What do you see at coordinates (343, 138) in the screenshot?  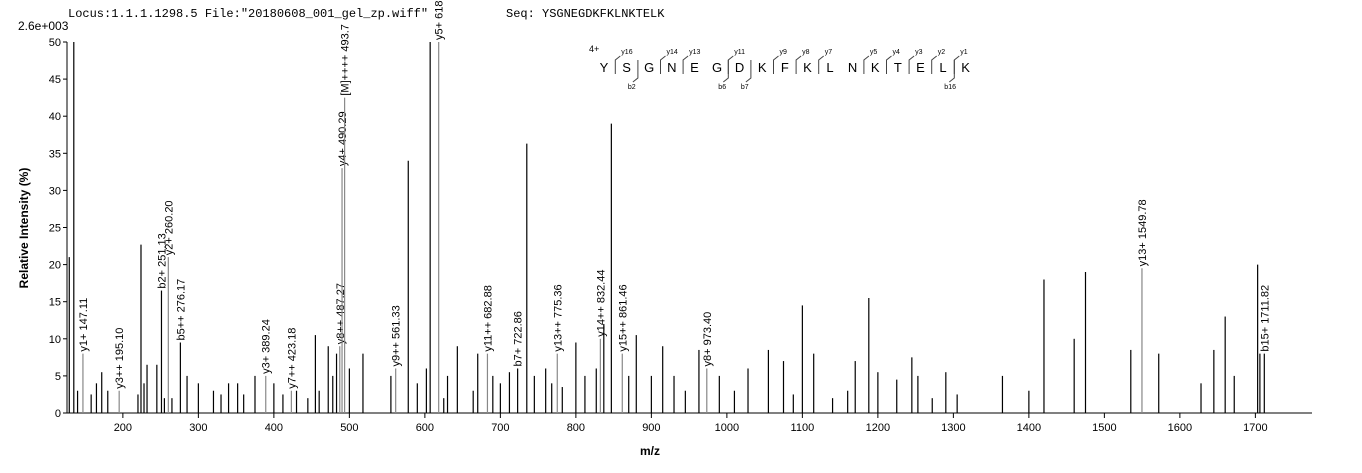 I see `peak-label: y4+ 490.29` at bounding box center [343, 138].